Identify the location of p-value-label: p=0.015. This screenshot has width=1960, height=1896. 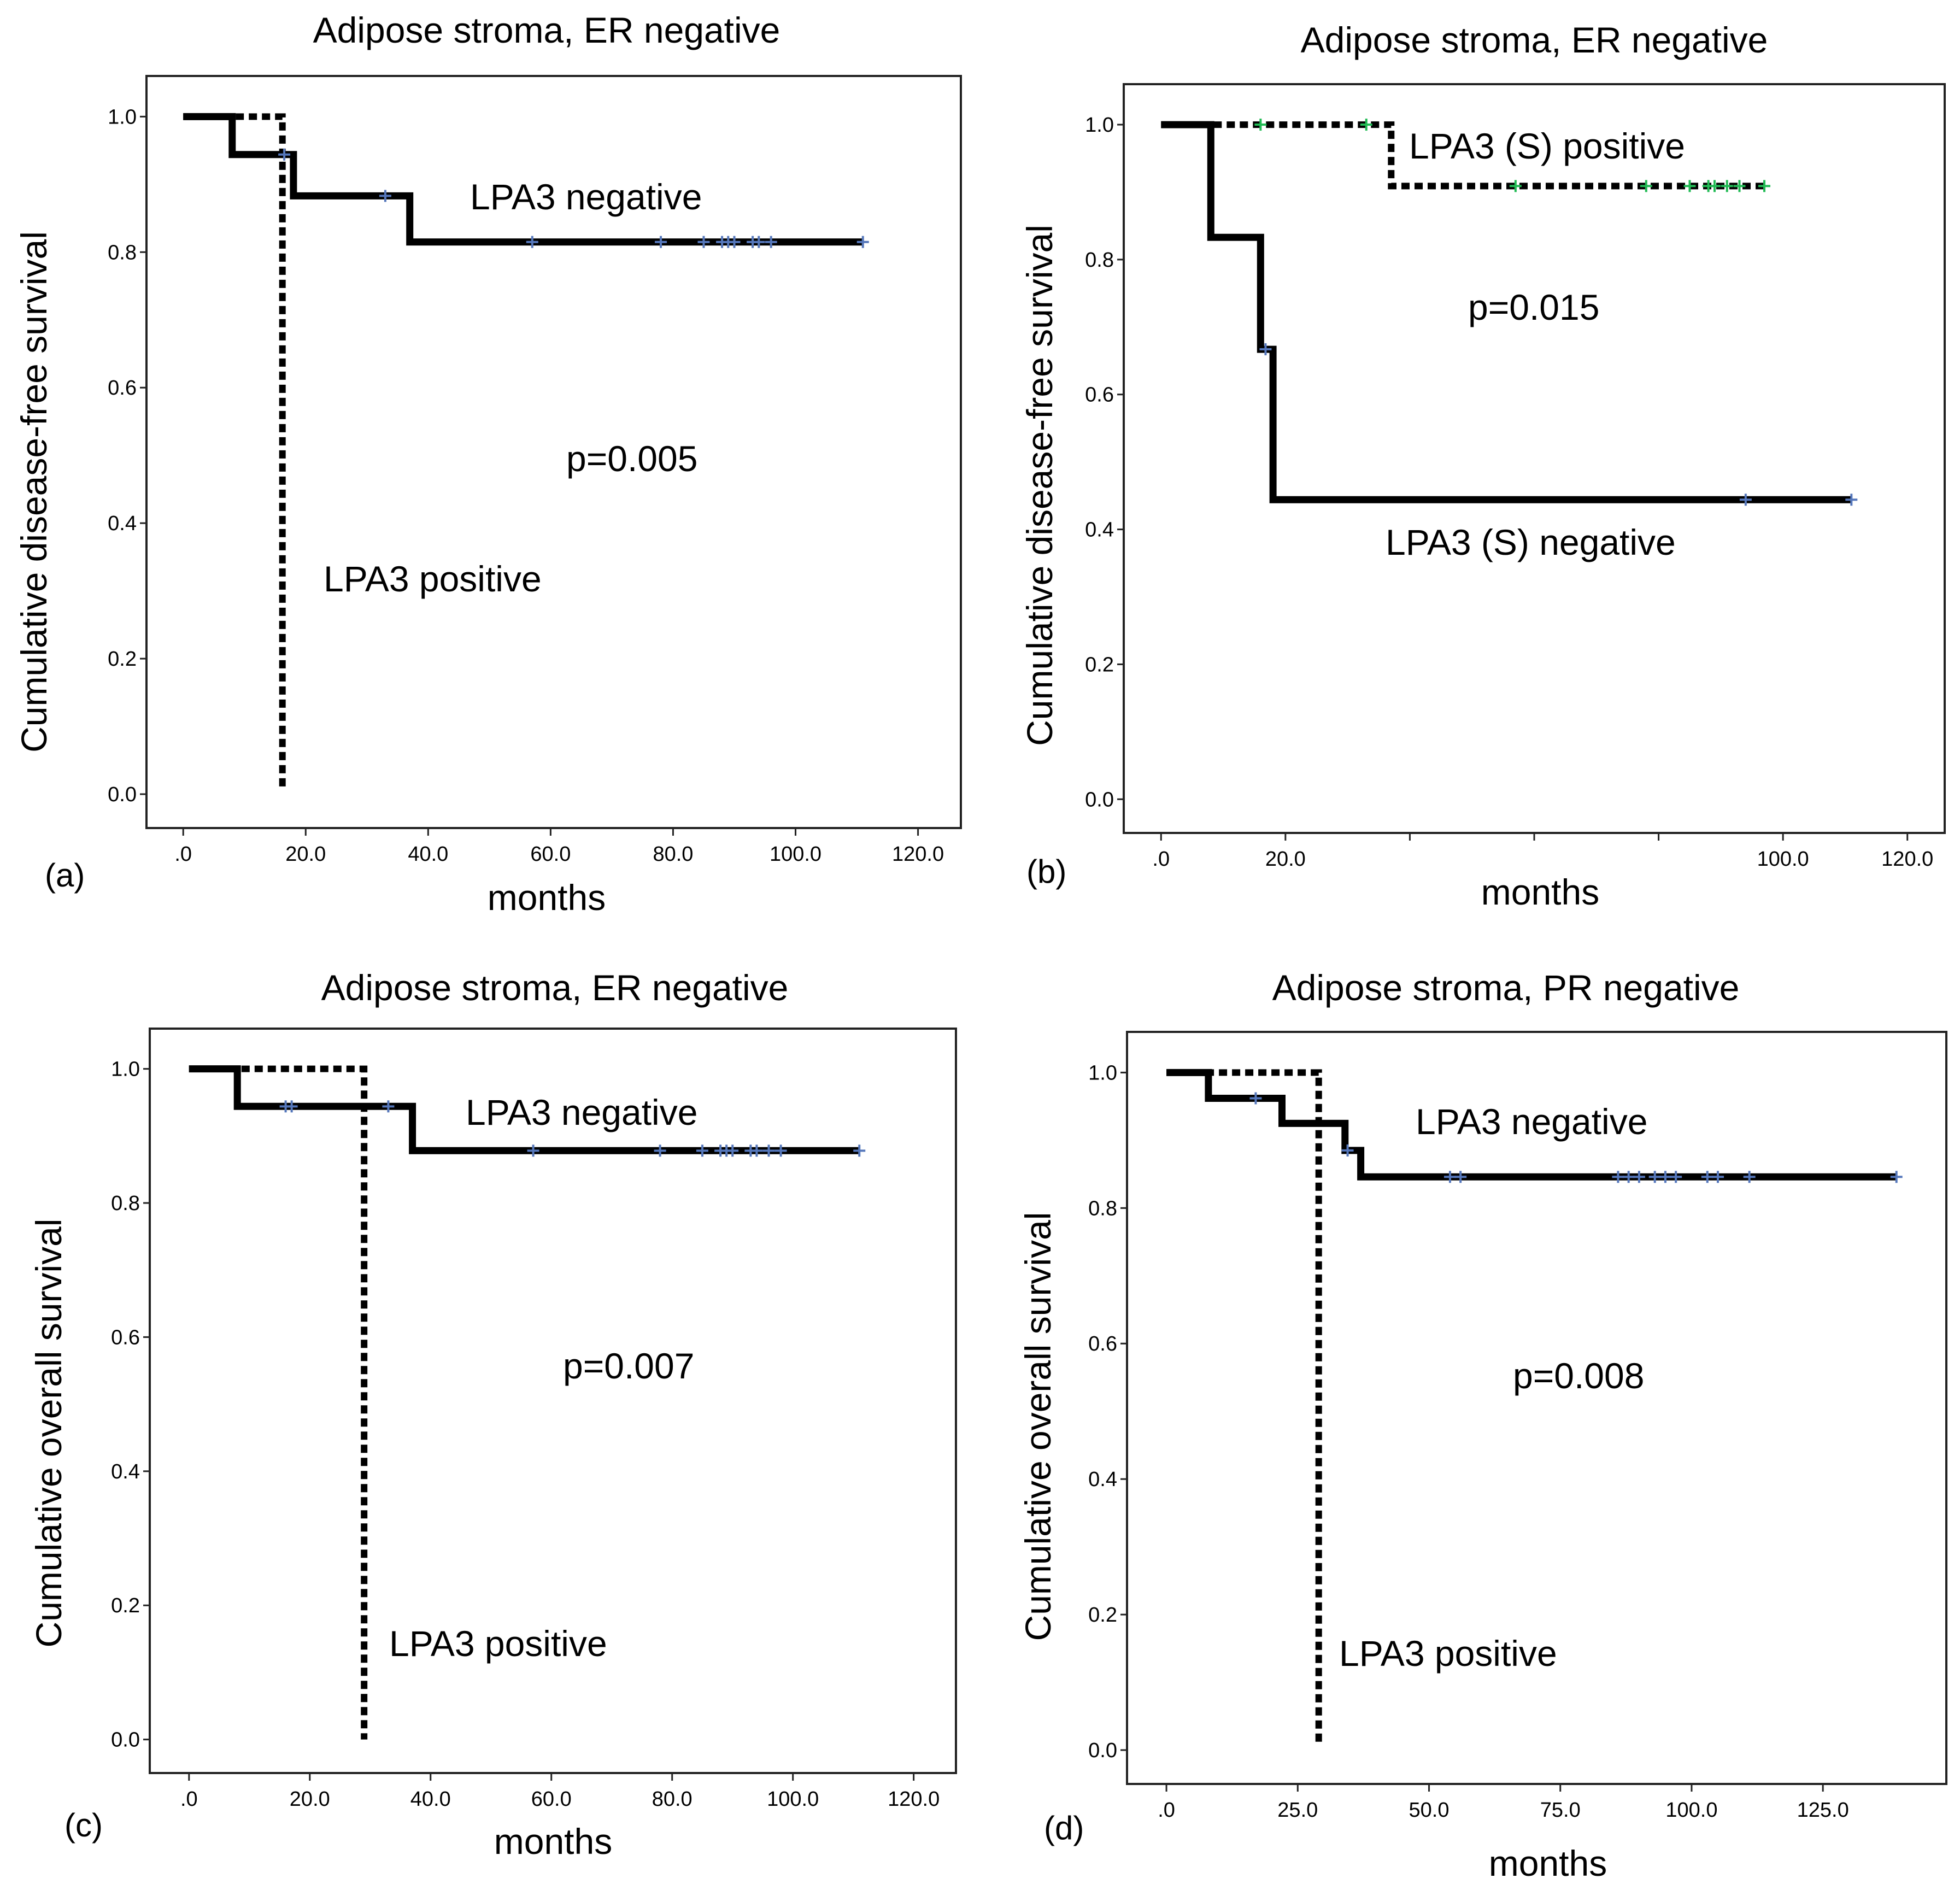
(1533, 307).